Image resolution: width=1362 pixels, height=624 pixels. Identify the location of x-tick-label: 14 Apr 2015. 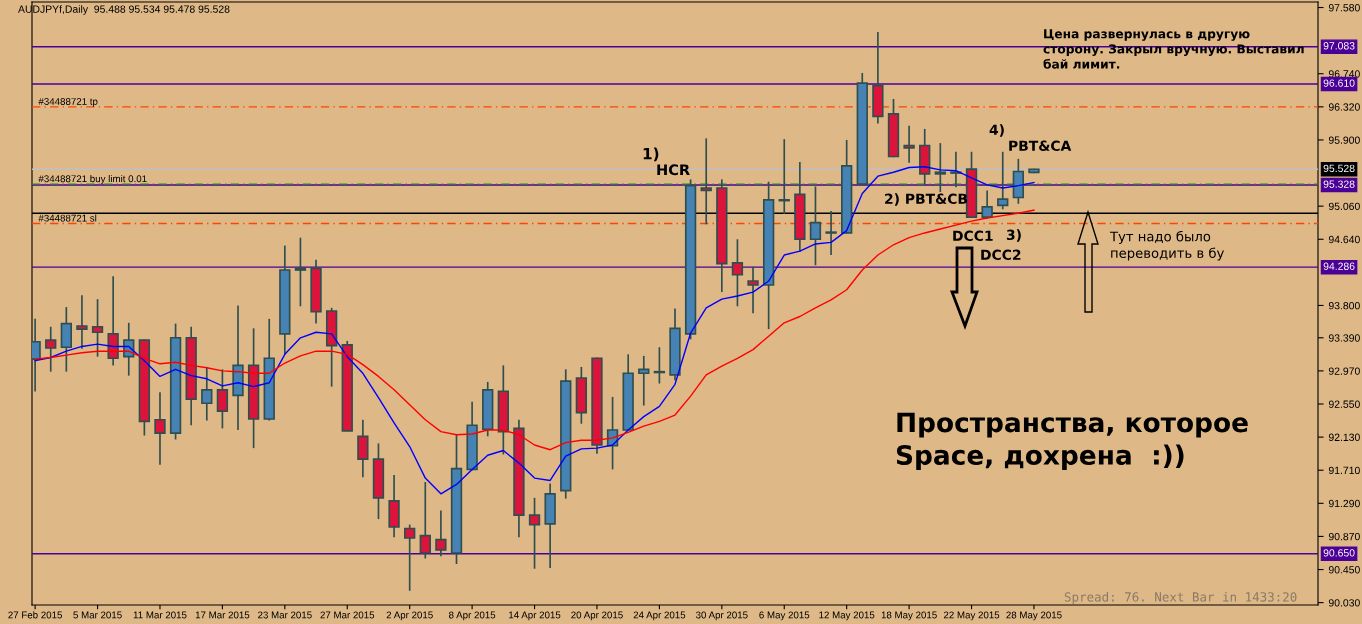
(535, 616).